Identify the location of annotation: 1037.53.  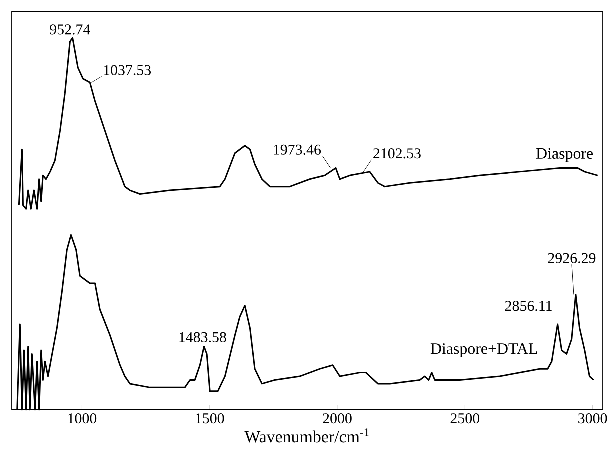
(128, 70).